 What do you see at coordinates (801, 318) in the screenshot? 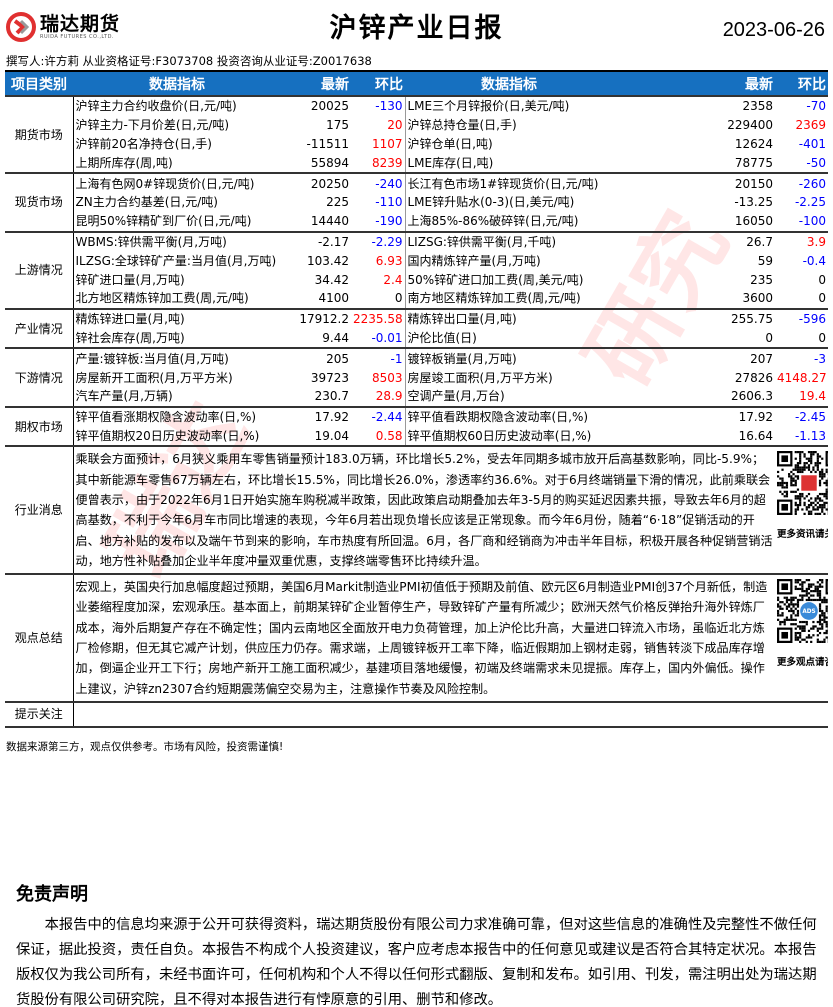
I see `change-value: -596` at bounding box center [801, 318].